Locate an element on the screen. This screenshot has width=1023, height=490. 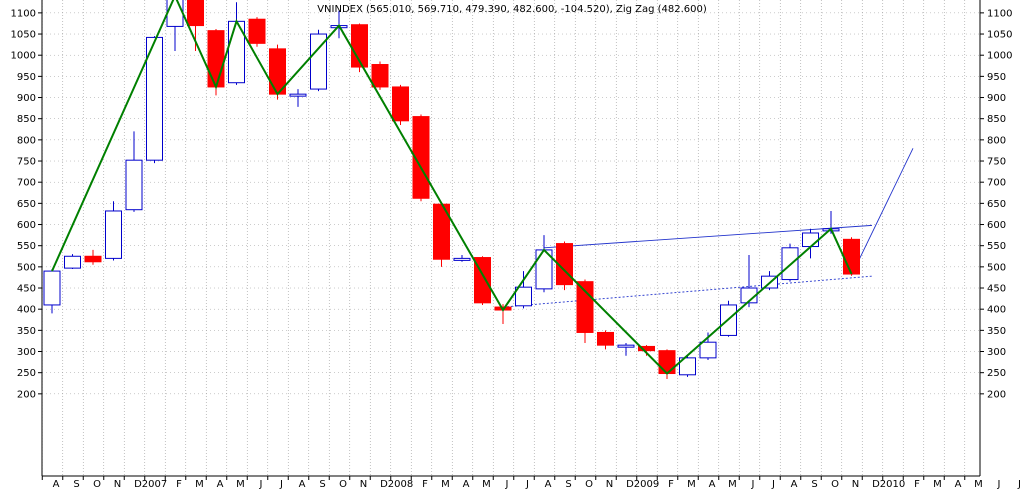
y-tick-label-right: 750 is located at coordinates (996, 162).